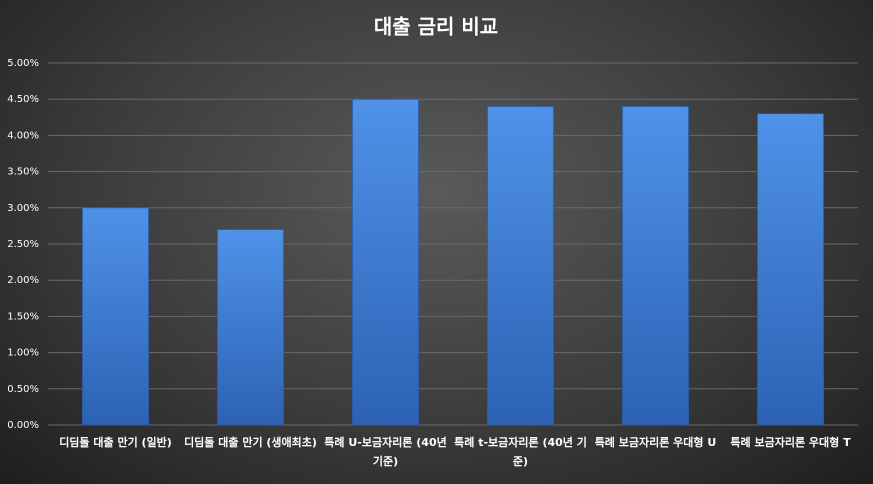 This screenshot has width=873, height=484. Describe the element at coordinates (23, 353) in the screenshot. I see `y-tick-label: 1.00%` at that location.